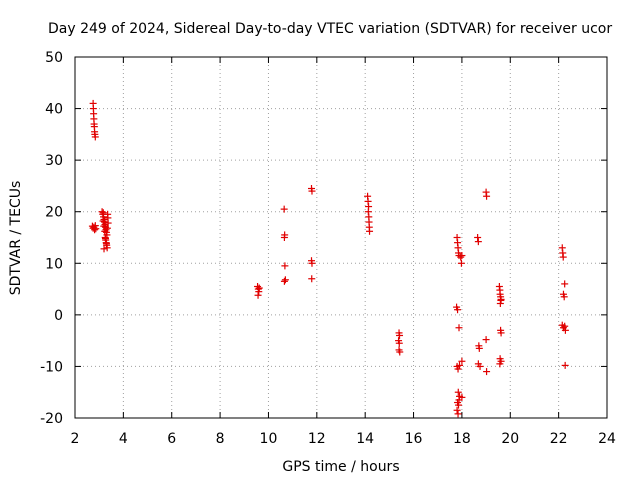 This screenshot has height=480, width=640. I want to click on y-tick-label: 0, so click(58, 316).